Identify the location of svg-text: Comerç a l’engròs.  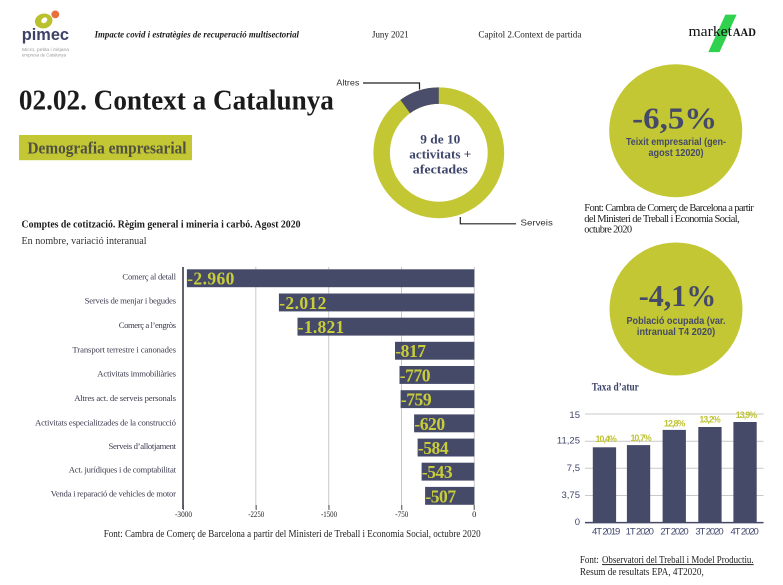
(148, 325).